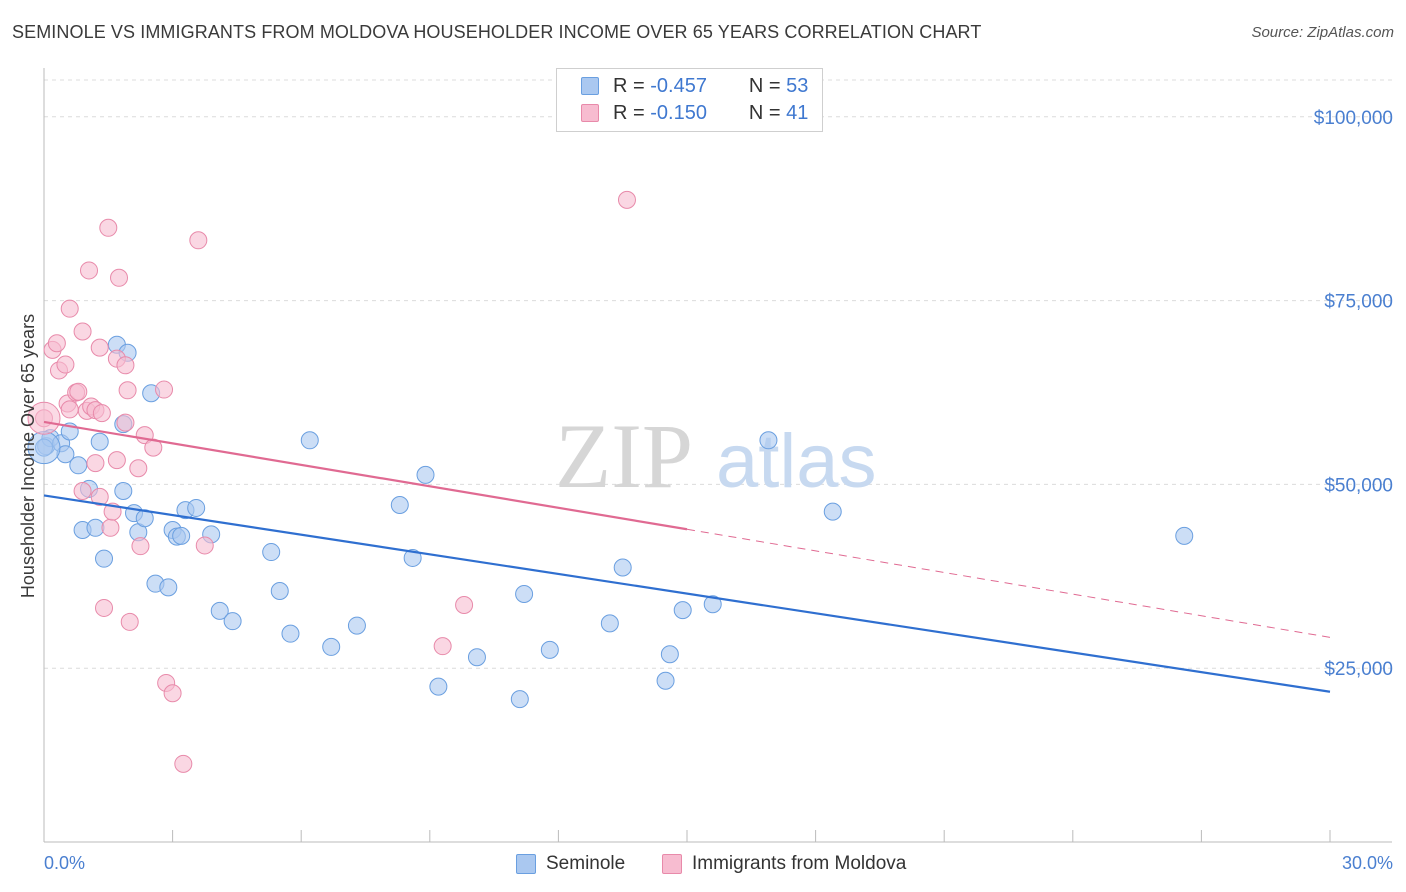  I want to click on watermark-zip: ZIP, so click(624, 456).